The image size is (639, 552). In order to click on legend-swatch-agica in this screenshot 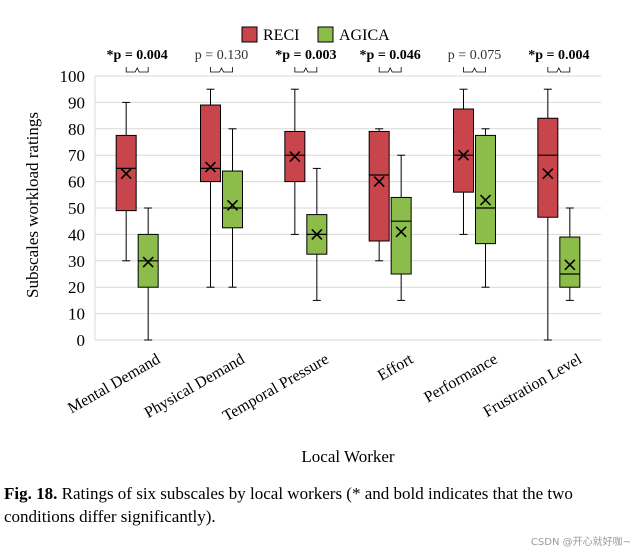, I will do `click(325, 34)`.